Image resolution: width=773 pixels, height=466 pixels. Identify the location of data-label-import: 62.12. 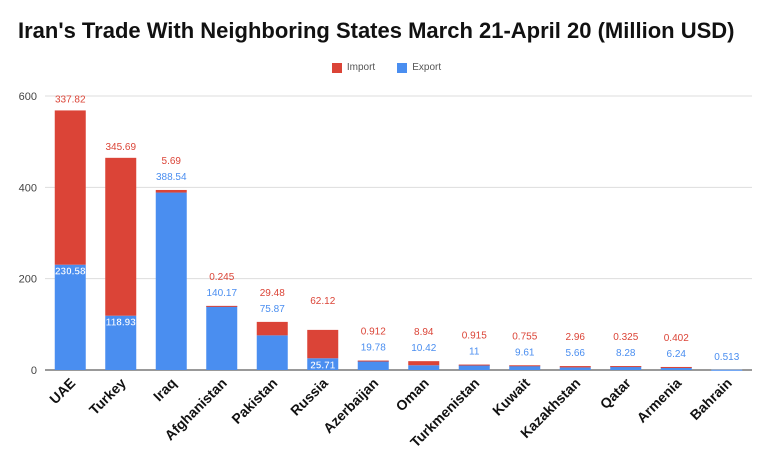
(322, 301).